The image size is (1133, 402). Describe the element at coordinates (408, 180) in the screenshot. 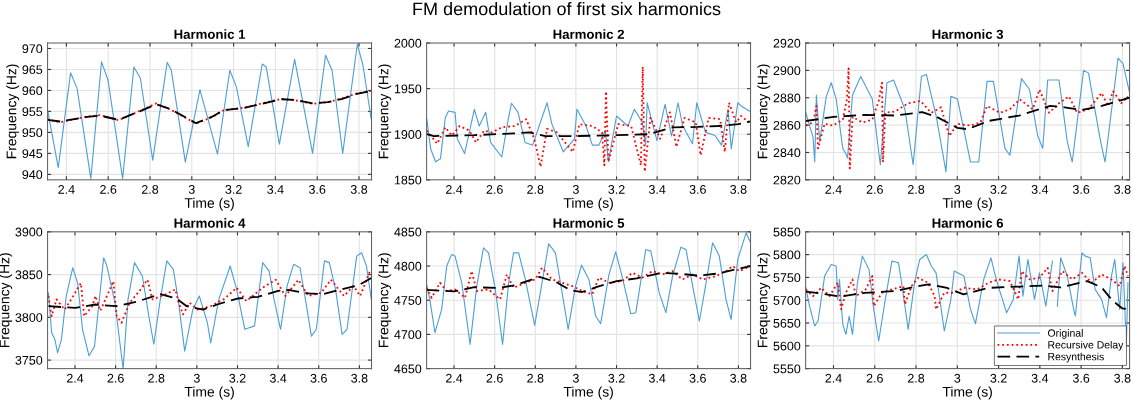

I see `y-tick-label: 1850` at that location.